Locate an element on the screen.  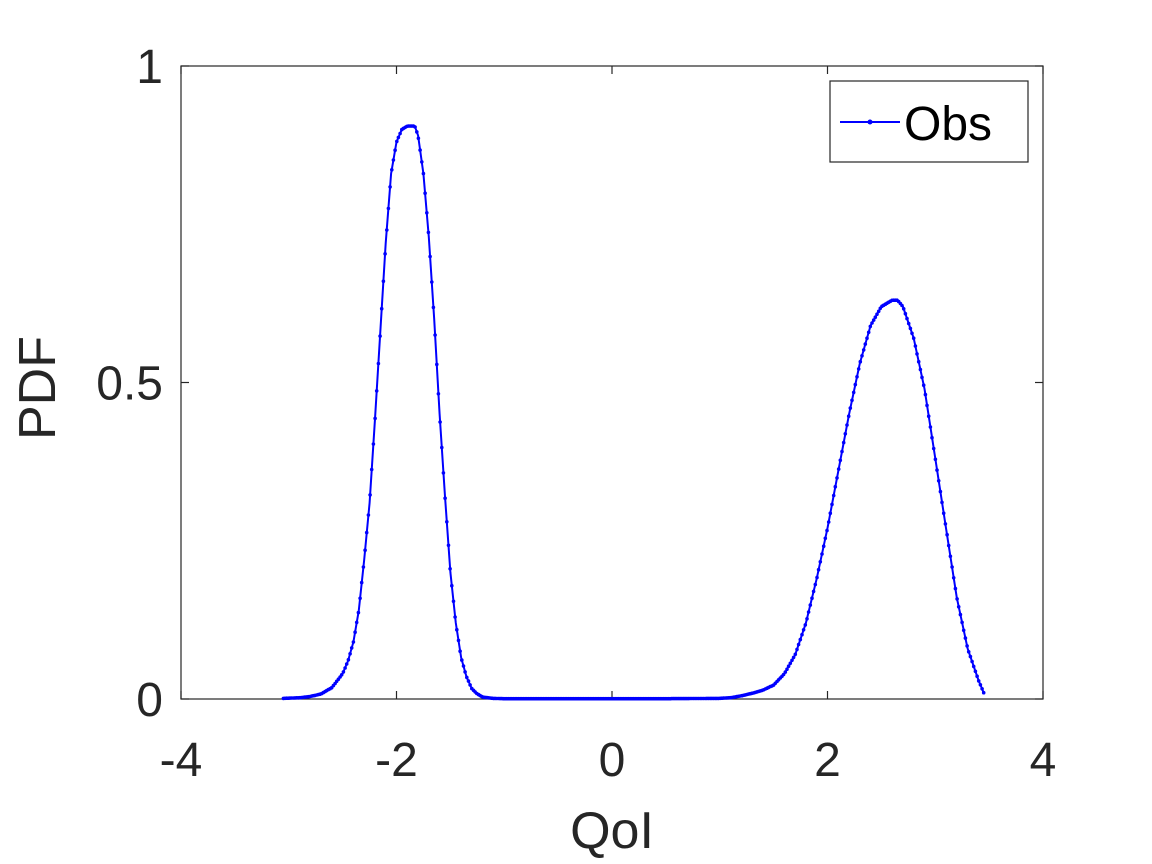
x-tick-label: 0 is located at coordinates (612, 760).